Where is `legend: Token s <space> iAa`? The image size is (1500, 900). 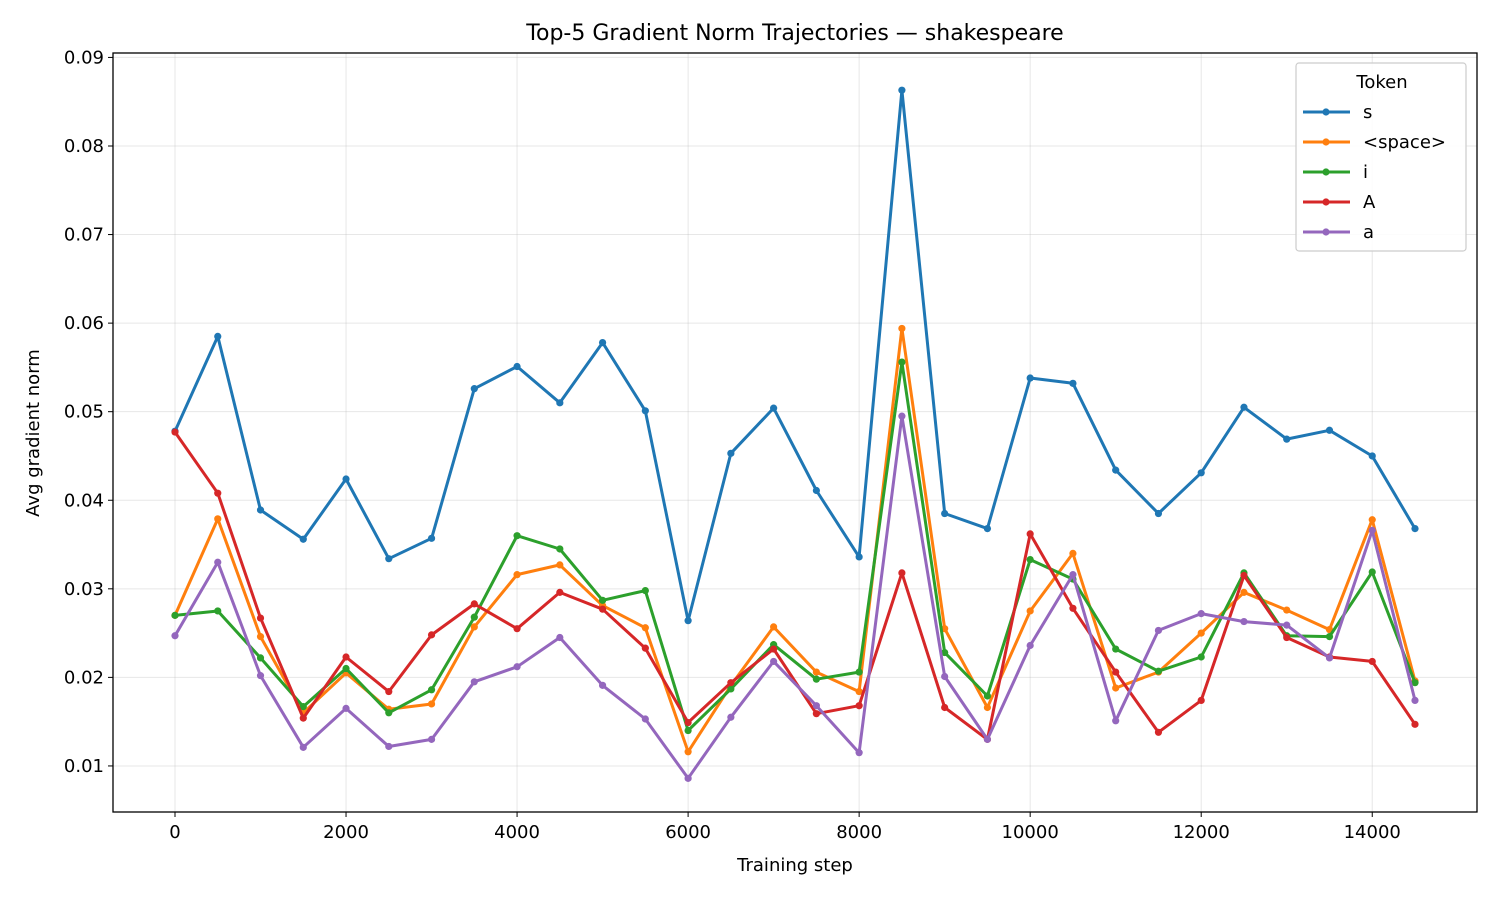
legend: Token s <space> iAa is located at coordinates (1381, 157).